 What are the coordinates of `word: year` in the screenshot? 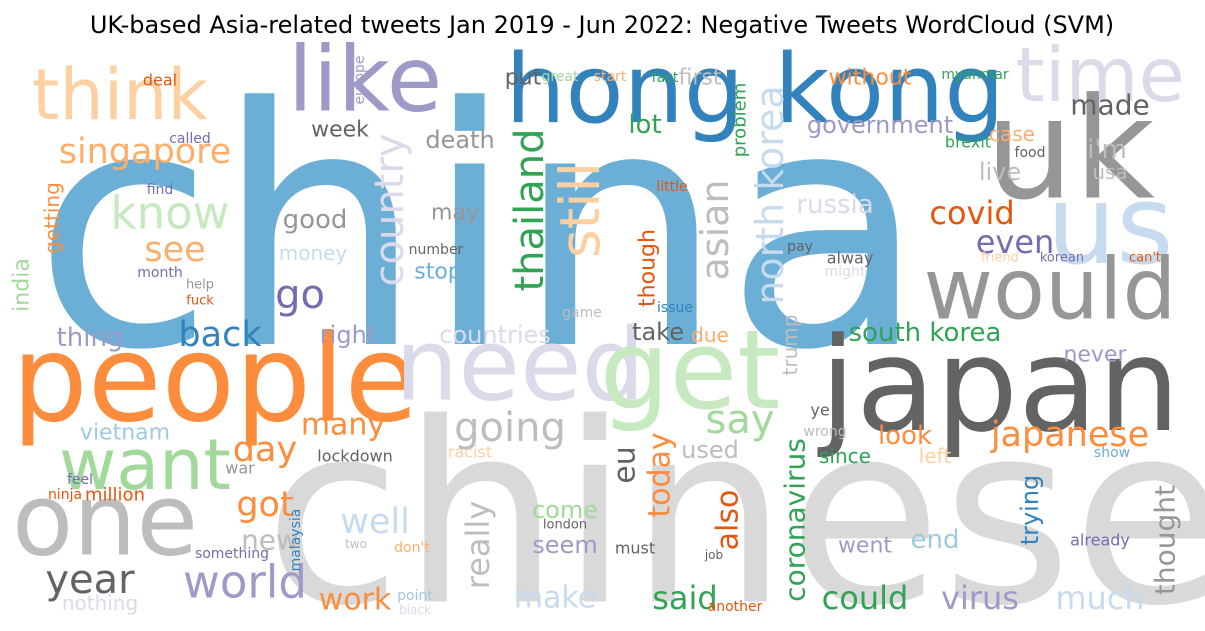 It's located at (90, 580).